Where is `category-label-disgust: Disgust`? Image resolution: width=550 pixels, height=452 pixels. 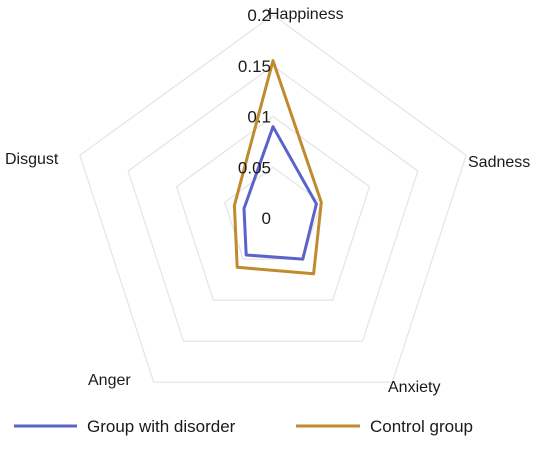 category-label-disgust: Disgust is located at coordinates (32, 159).